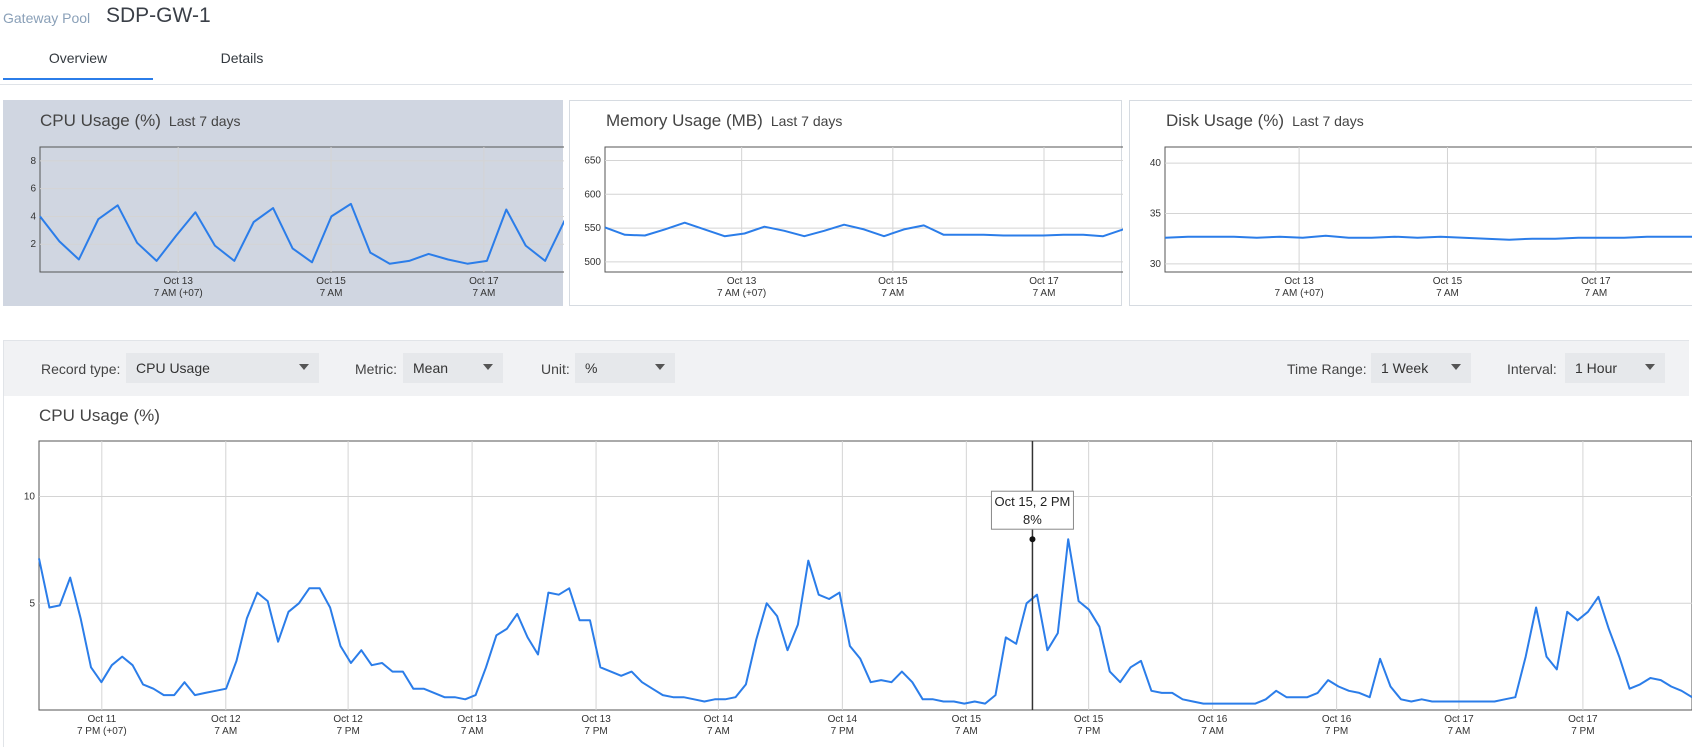  Describe the element at coordinates (592, 161) in the screenshot. I see `y-tick-label: 650` at that location.